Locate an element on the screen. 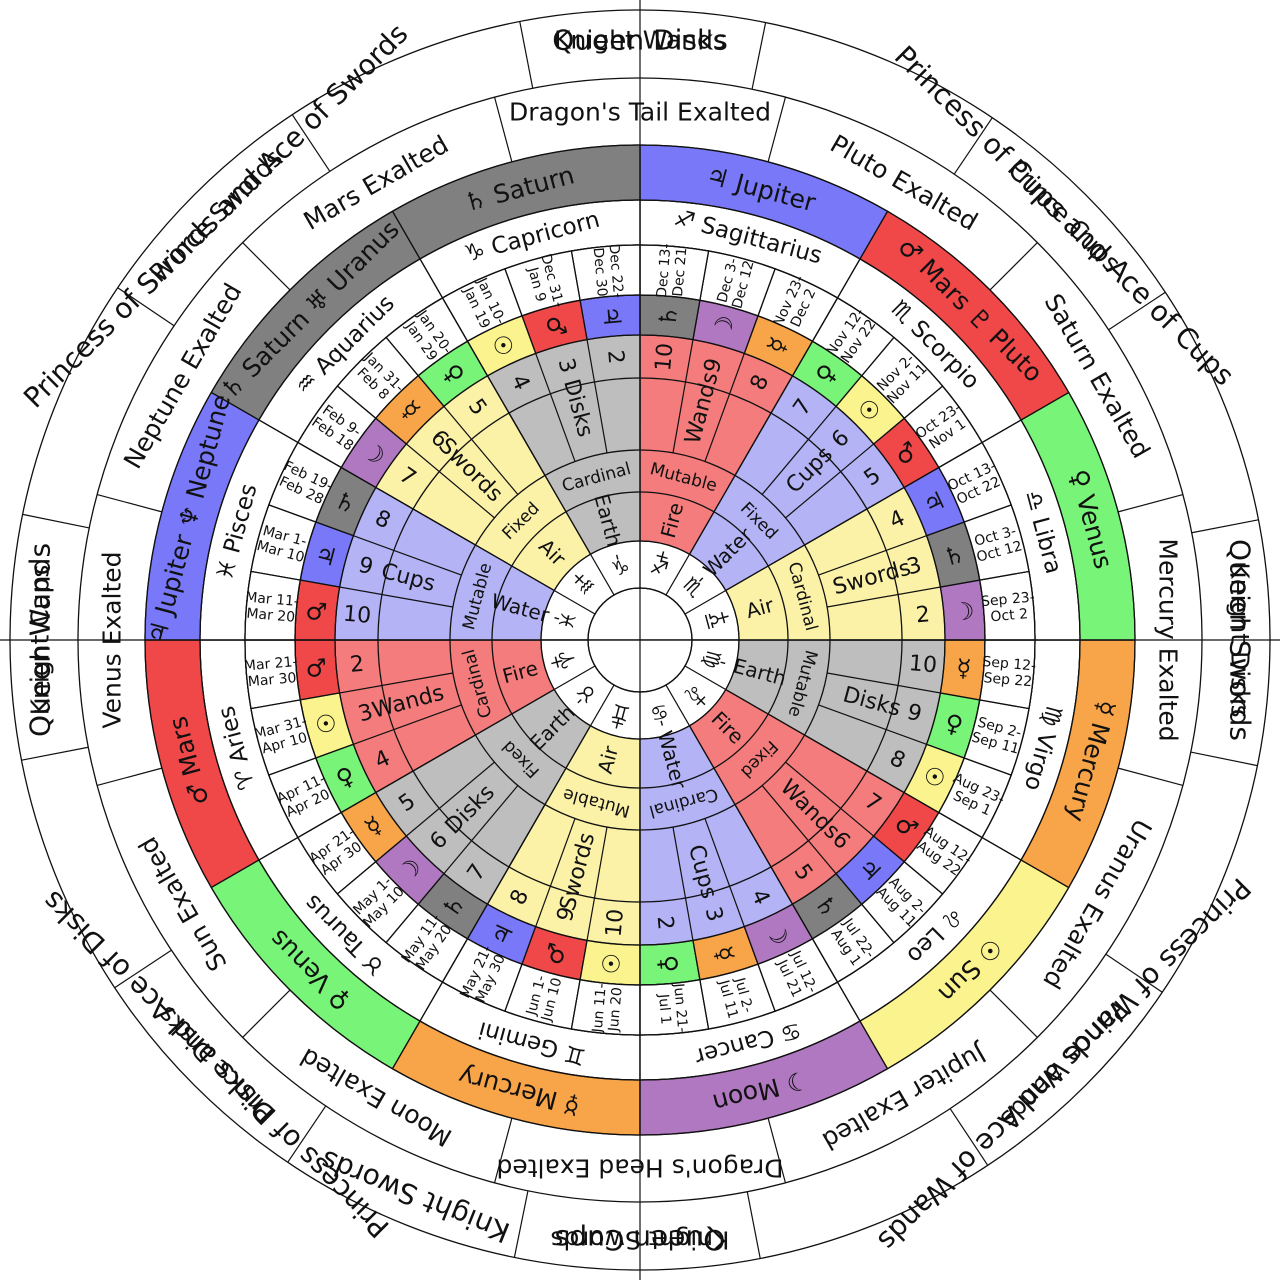 The width and height of the screenshot is (1280, 1280). decan-date-line: Dec 22- is located at coordinates (615, 271).